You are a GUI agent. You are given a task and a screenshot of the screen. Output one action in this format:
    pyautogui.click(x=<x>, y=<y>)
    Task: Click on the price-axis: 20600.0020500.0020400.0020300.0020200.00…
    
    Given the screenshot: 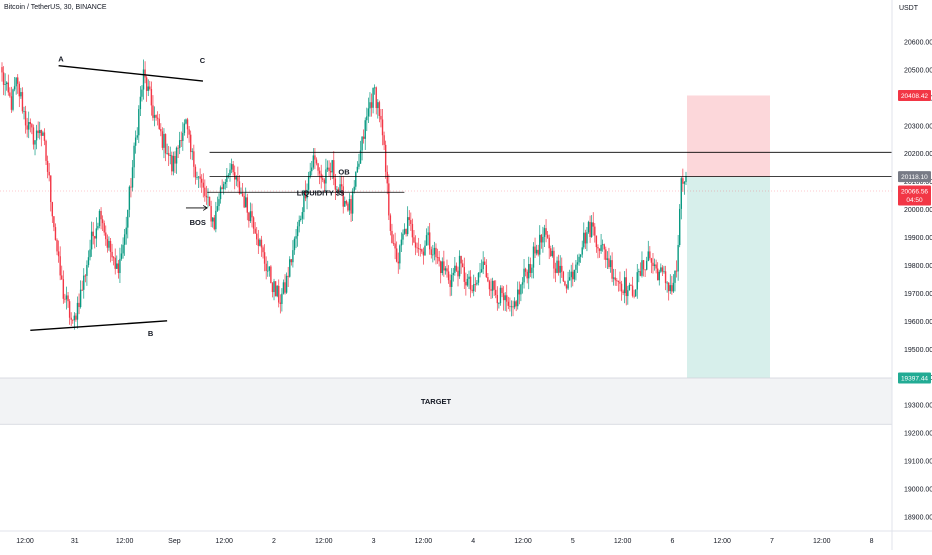 What is the action you would take?
    pyautogui.click(x=918, y=280)
    